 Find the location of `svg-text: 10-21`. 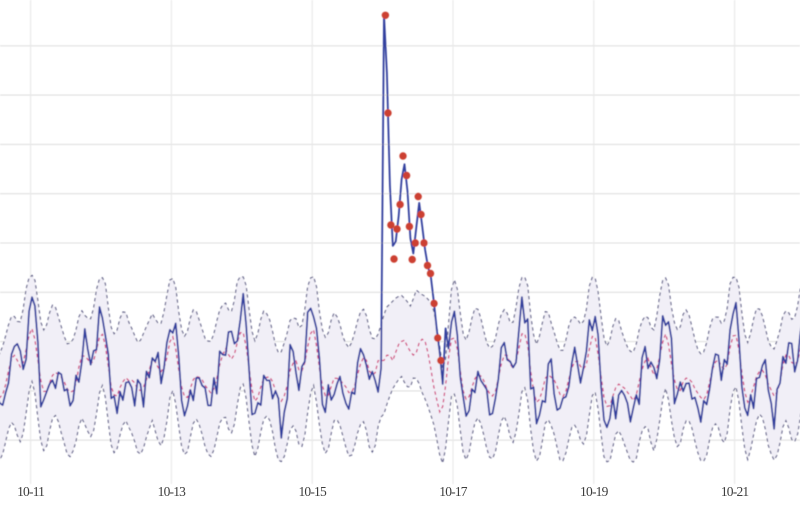

svg-text: 10-21 is located at coordinates (735, 491).